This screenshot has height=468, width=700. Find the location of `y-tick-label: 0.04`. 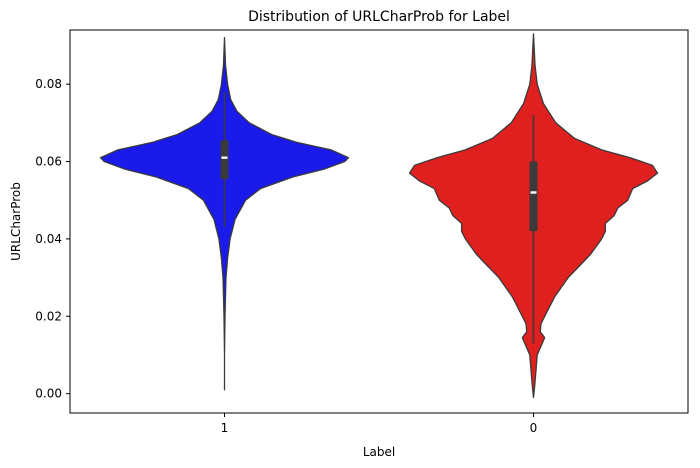

y-tick-label: 0.04 is located at coordinates (48, 239).